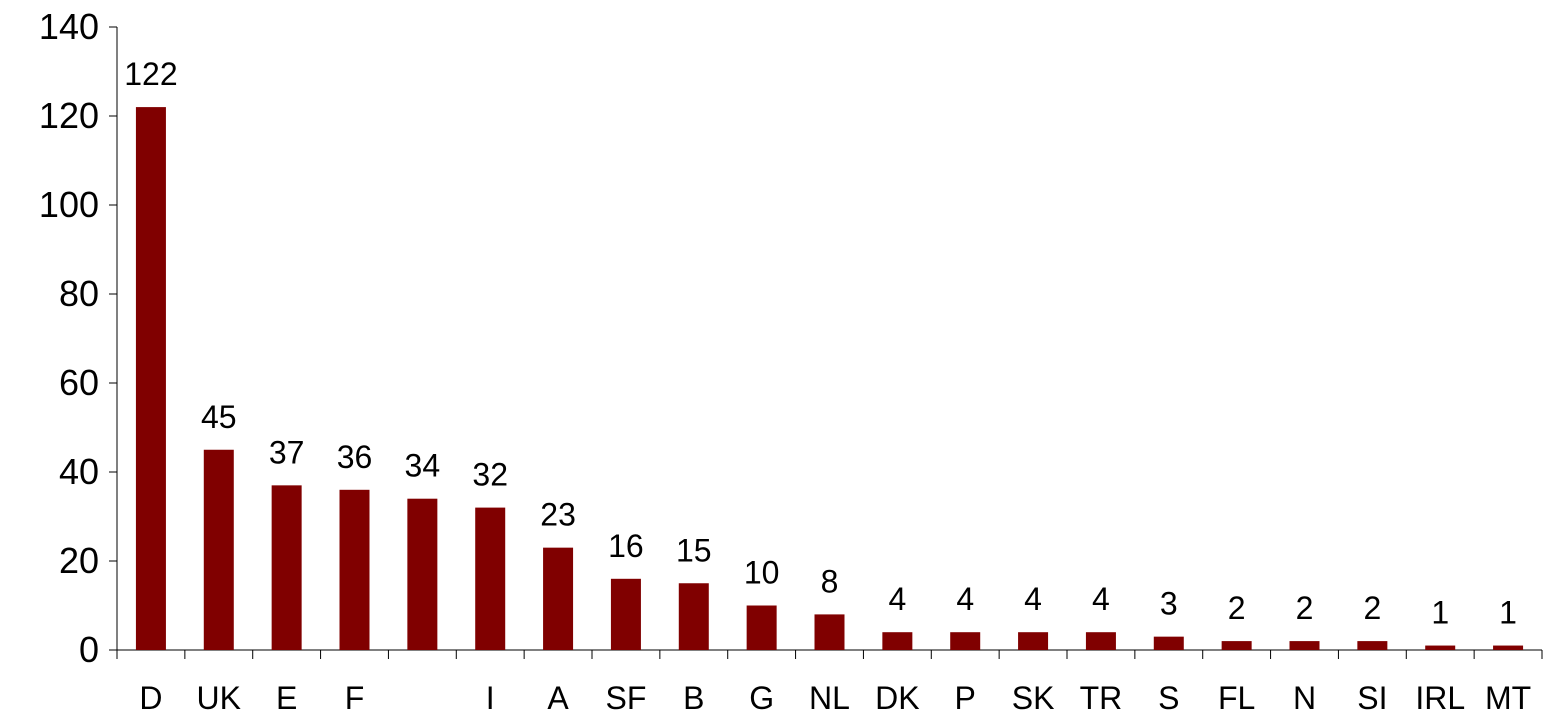  I want to click on category-label: P, so click(965, 698).